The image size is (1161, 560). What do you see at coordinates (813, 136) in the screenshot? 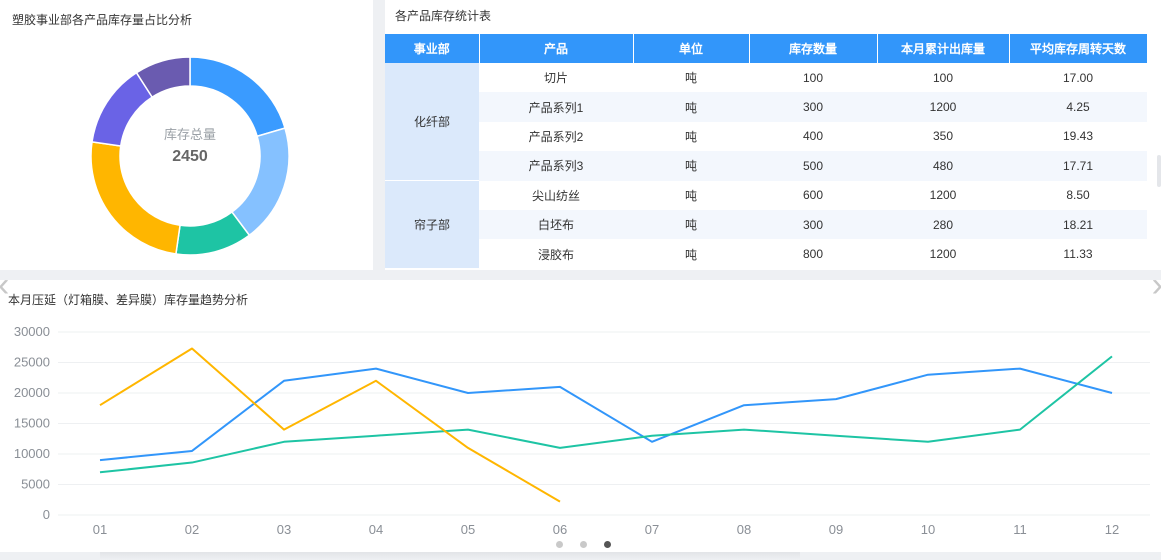
I see `stock-qty-cell: 400` at bounding box center [813, 136].